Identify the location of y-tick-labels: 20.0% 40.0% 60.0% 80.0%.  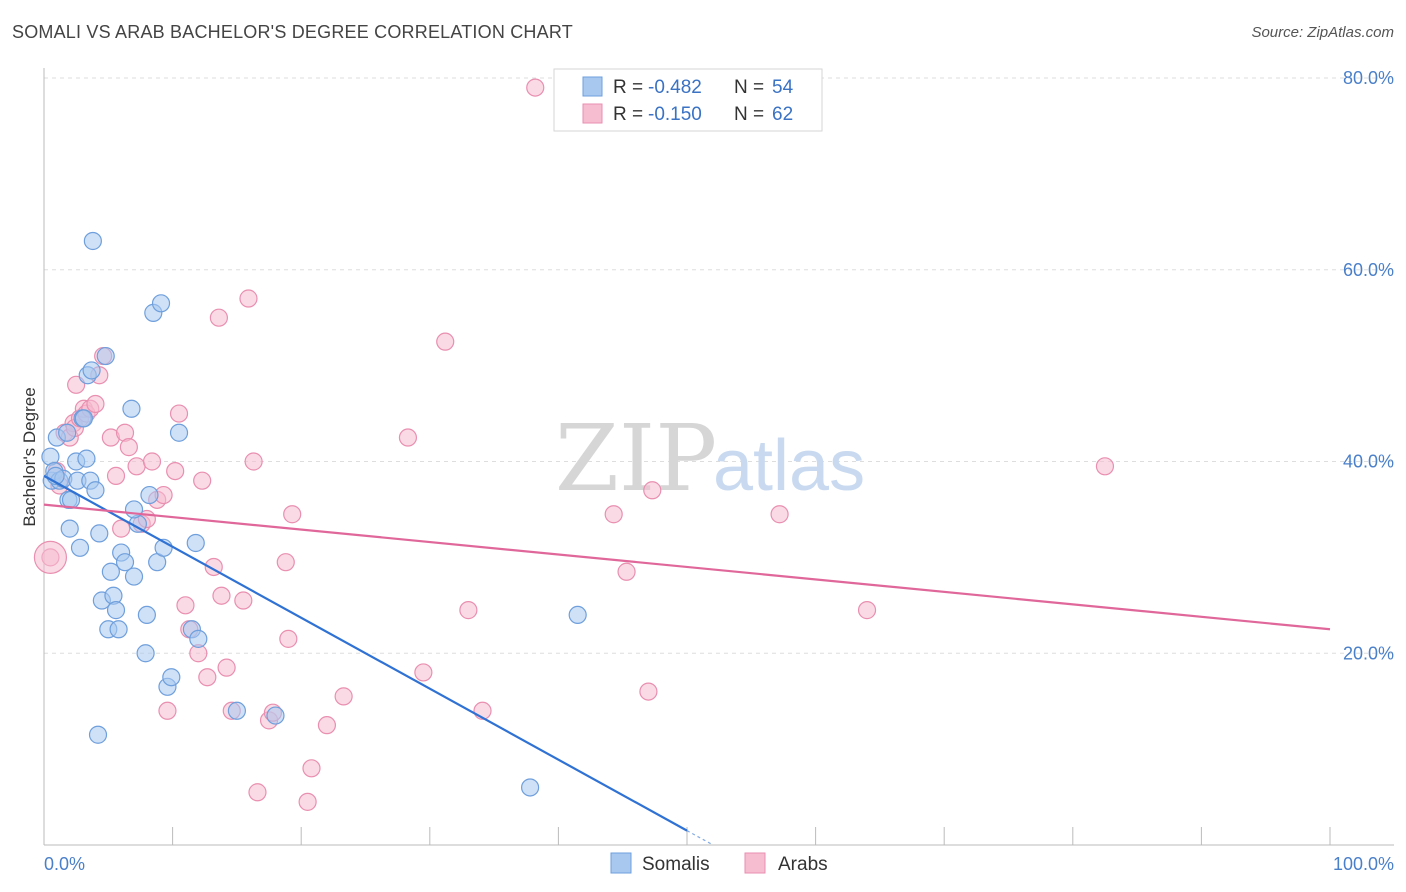
(1368, 365).